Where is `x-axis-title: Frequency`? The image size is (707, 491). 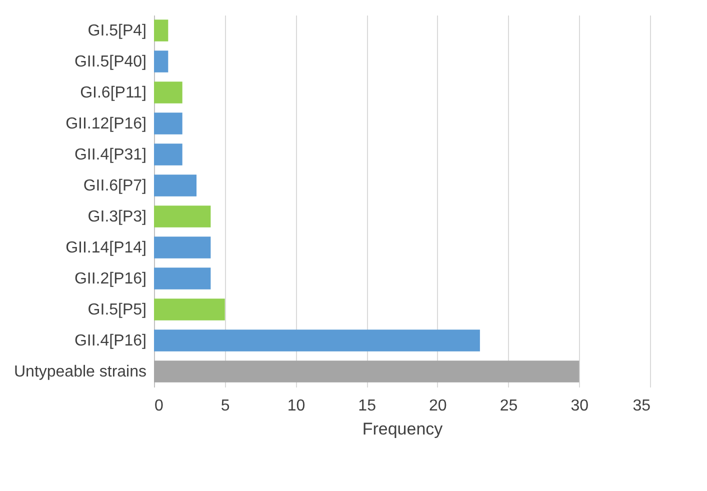 x-axis-title: Frequency is located at coordinates (403, 429).